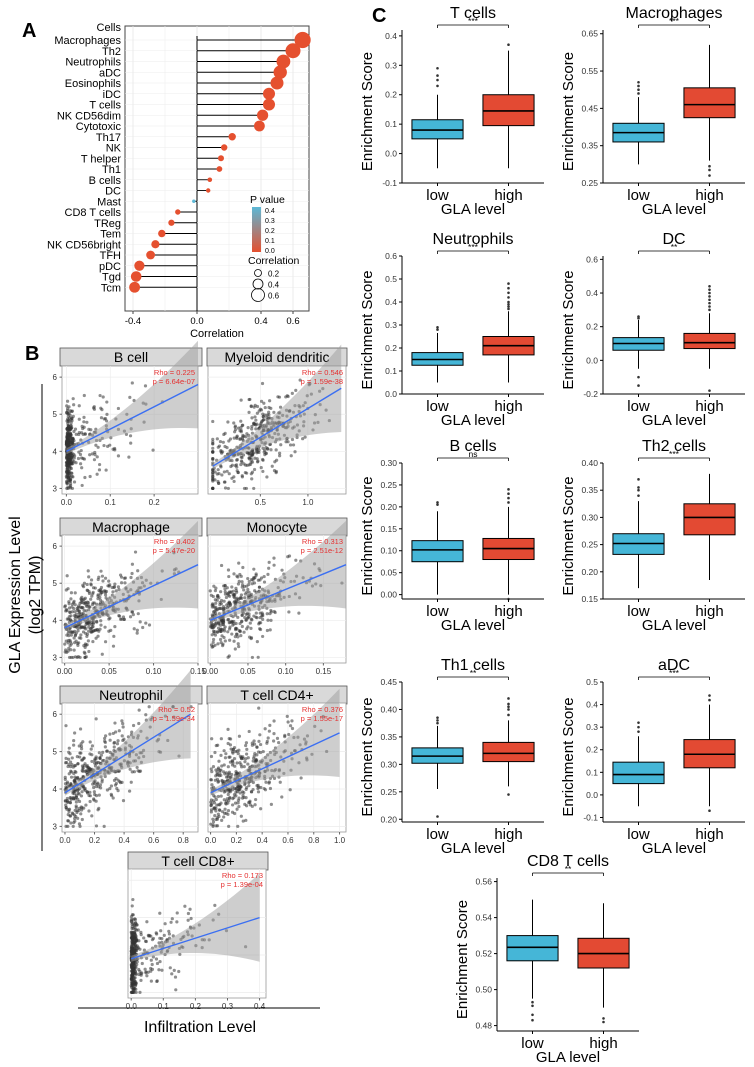 The image size is (754, 1067). Describe the element at coordinates (55, 451) in the screenshot. I see `y-tick-label: 4` at that location.